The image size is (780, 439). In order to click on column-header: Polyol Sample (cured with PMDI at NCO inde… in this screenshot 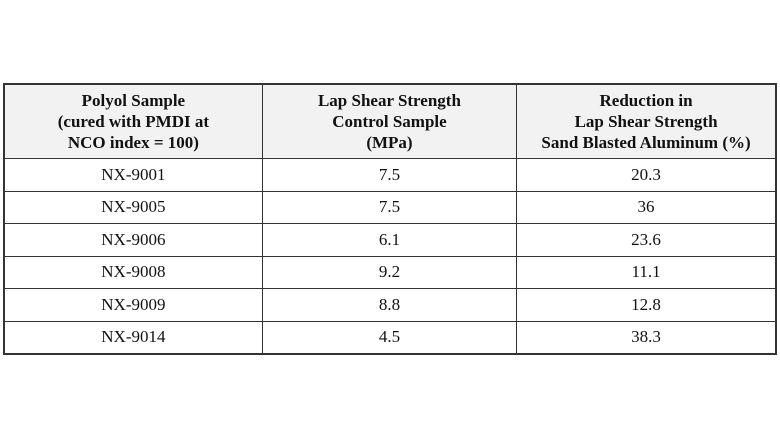, I will do `click(133, 121)`.